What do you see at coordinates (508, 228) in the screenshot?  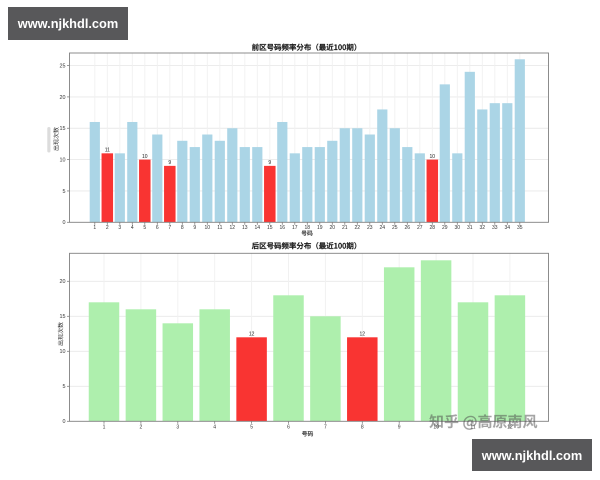 I see `svg-text: 34` at bounding box center [508, 228].